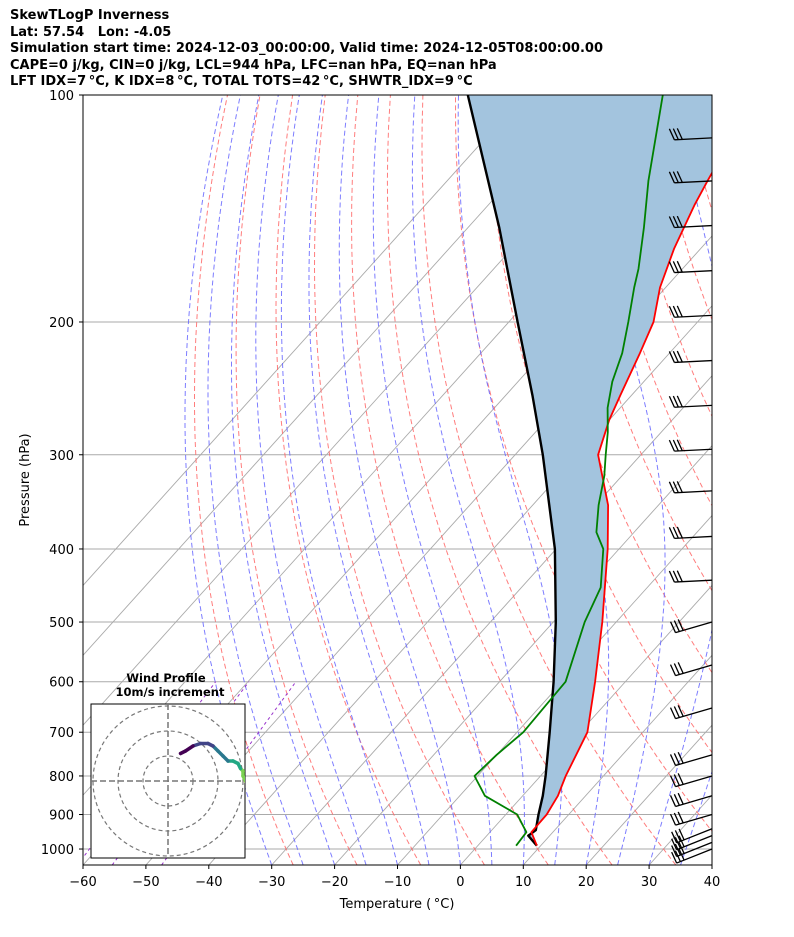 The image size is (794, 937). Describe the element at coordinates (82, 882) in the screenshot. I see `x-tick-label: −60` at that location.